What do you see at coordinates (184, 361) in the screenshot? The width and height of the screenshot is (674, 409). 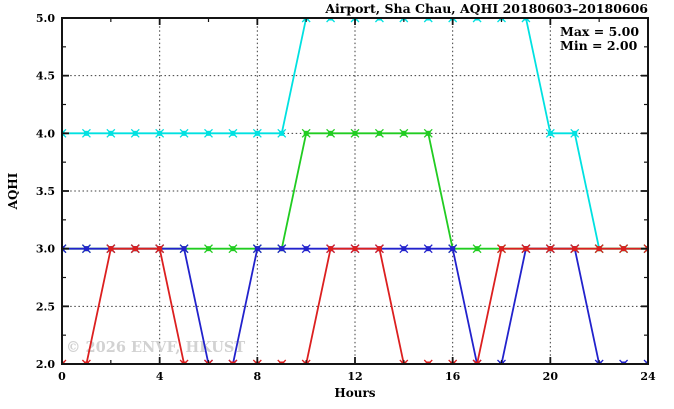 I see `data-point-red-h5` at bounding box center [184, 361].